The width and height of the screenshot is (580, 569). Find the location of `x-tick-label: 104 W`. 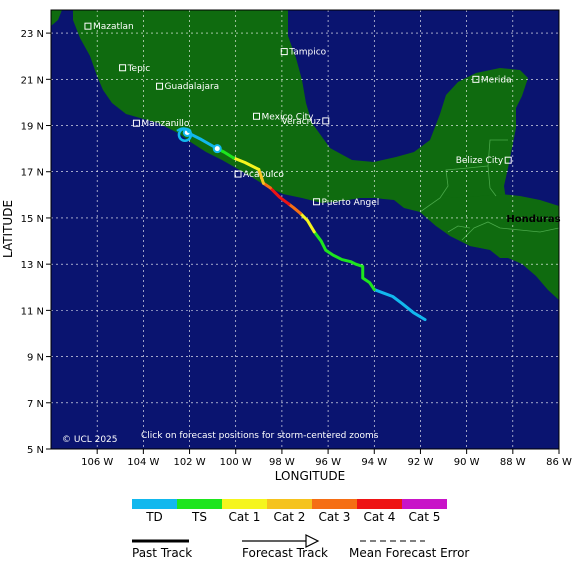

x-tick-label: 104 W is located at coordinates (143, 462).